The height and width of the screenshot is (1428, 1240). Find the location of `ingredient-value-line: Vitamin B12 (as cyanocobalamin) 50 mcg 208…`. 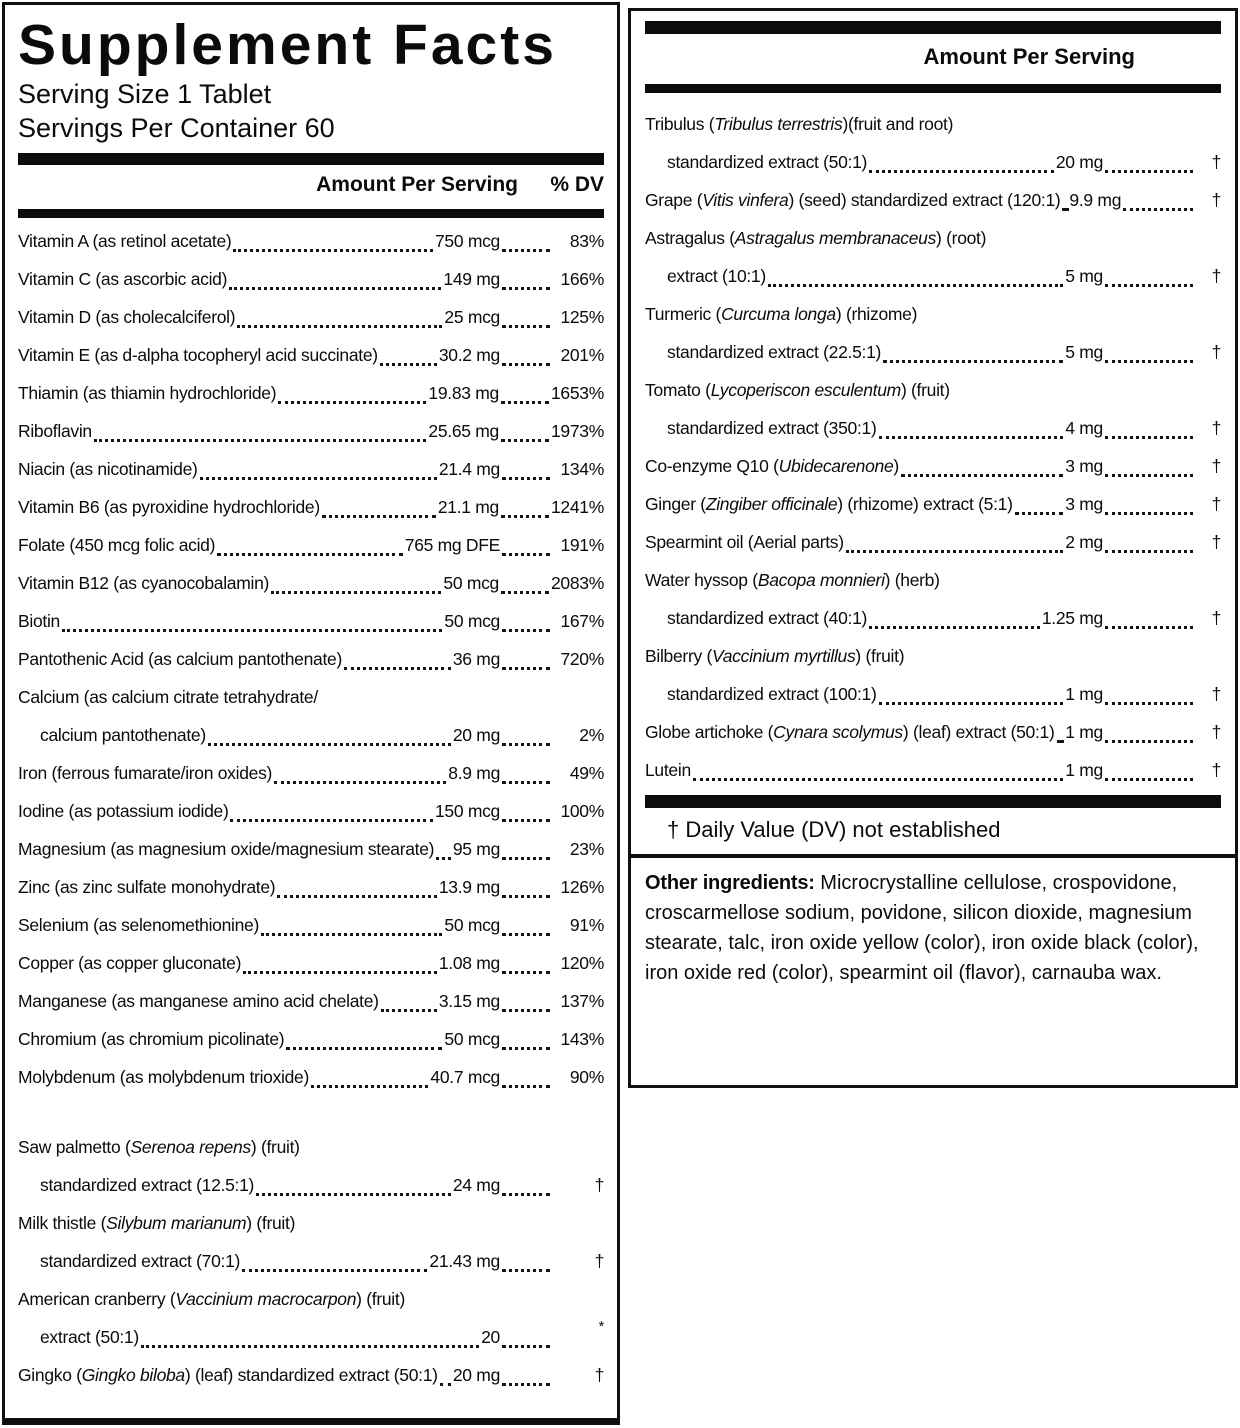

ingredient-value-line: Vitamin B12 (as cyanocobalamin) 50 mcg 208… is located at coordinates (311, 583).